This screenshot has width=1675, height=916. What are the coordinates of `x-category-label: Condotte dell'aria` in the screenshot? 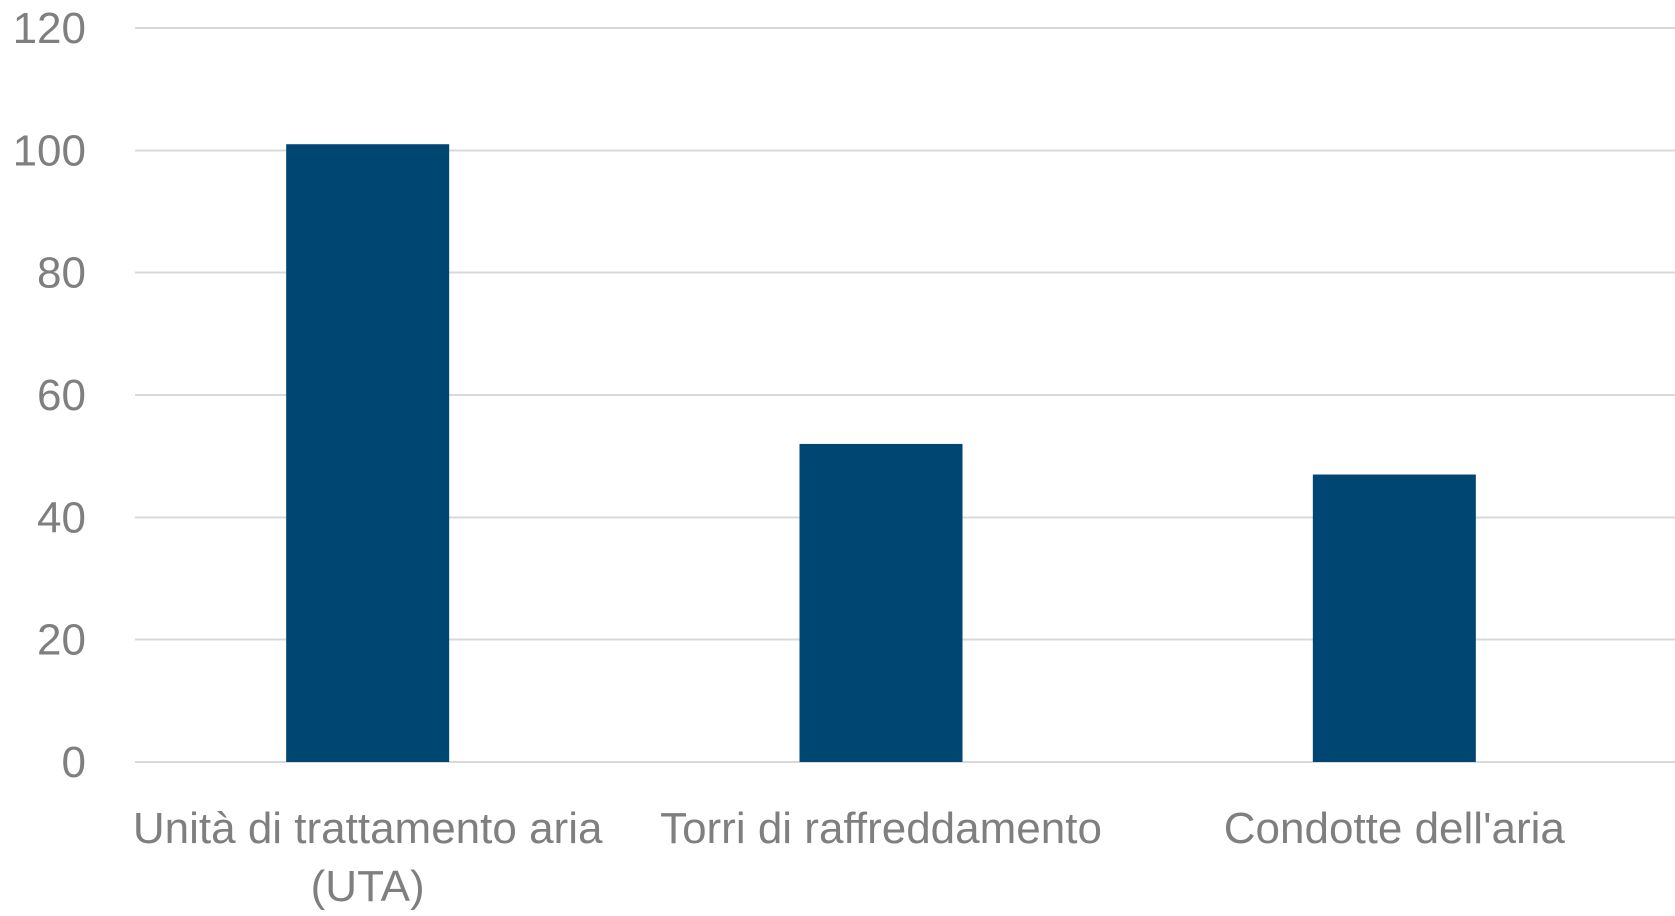 It's located at (1395, 828).